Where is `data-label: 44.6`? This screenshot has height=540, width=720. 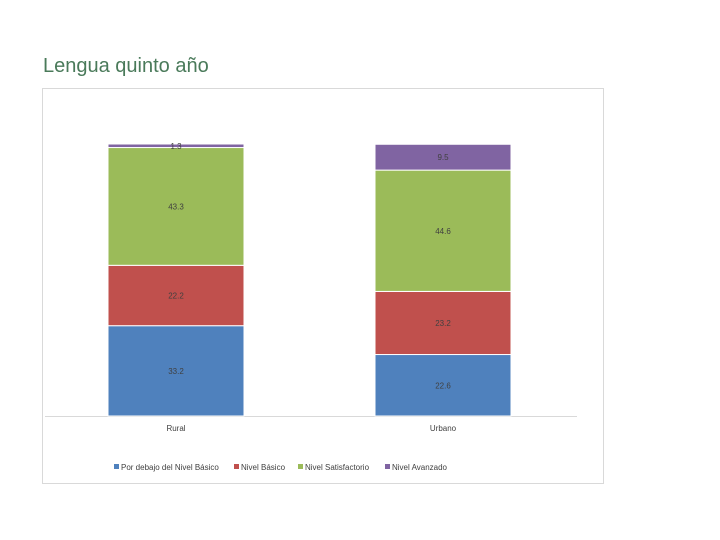
data-label: 44.6 is located at coordinates (443, 231).